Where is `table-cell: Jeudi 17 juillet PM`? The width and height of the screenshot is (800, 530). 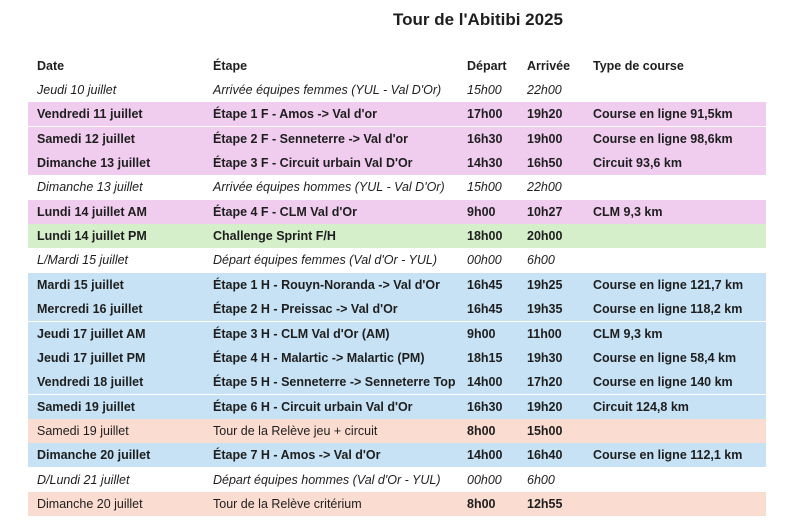
table-cell: Jeudi 17 juillet PM is located at coordinates (91, 357).